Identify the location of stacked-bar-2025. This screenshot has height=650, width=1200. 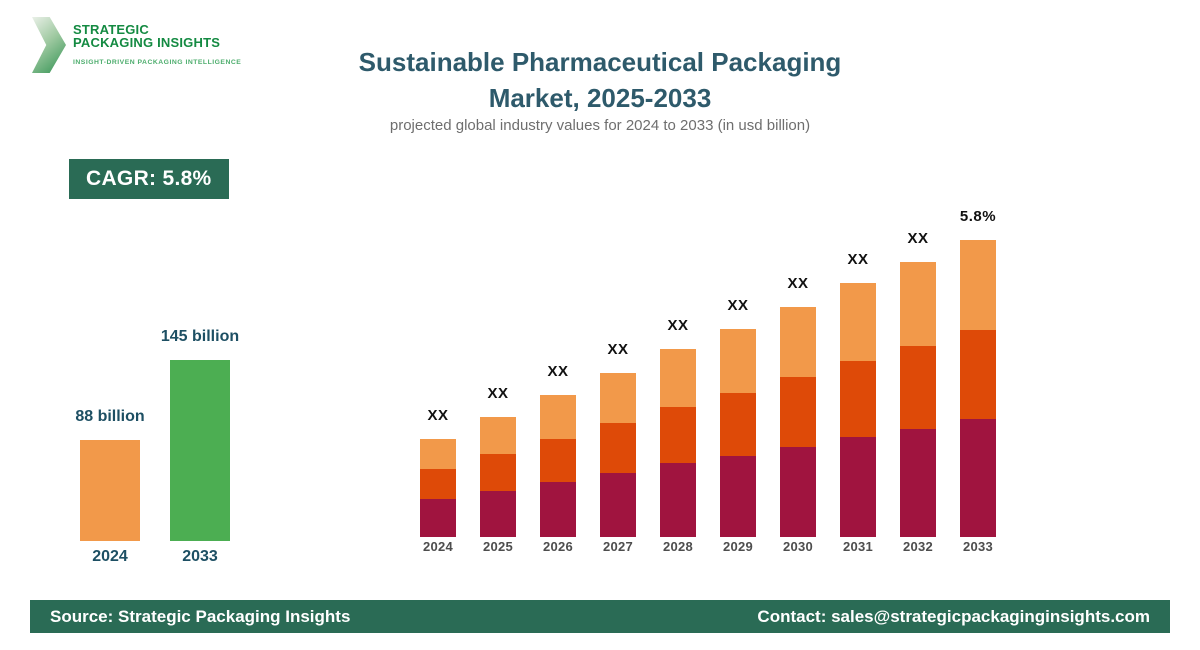
(498, 477).